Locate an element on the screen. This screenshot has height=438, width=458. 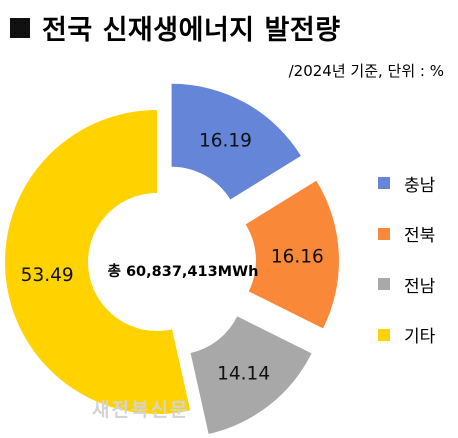
center-total-label: 총 60,837,413MWh is located at coordinates (183, 271).